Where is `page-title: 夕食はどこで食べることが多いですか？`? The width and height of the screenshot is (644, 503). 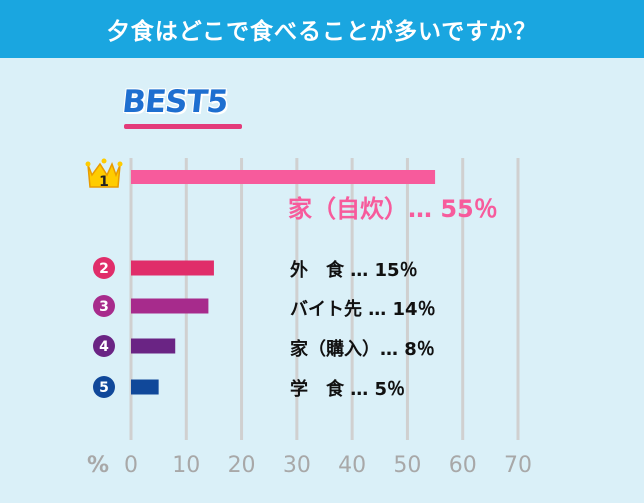 page-title: 夕食はどこで食べることが多いですか？ is located at coordinates (322, 29).